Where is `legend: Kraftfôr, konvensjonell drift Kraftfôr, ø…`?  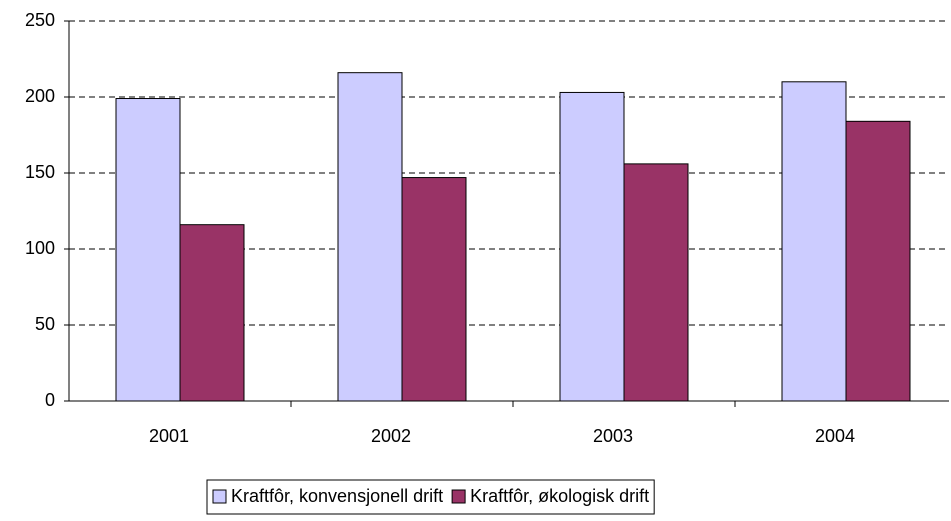 legend: Kraftfôr, konvensjonell drift Kraftfôr, ø… is located at coordinates (430, 497).